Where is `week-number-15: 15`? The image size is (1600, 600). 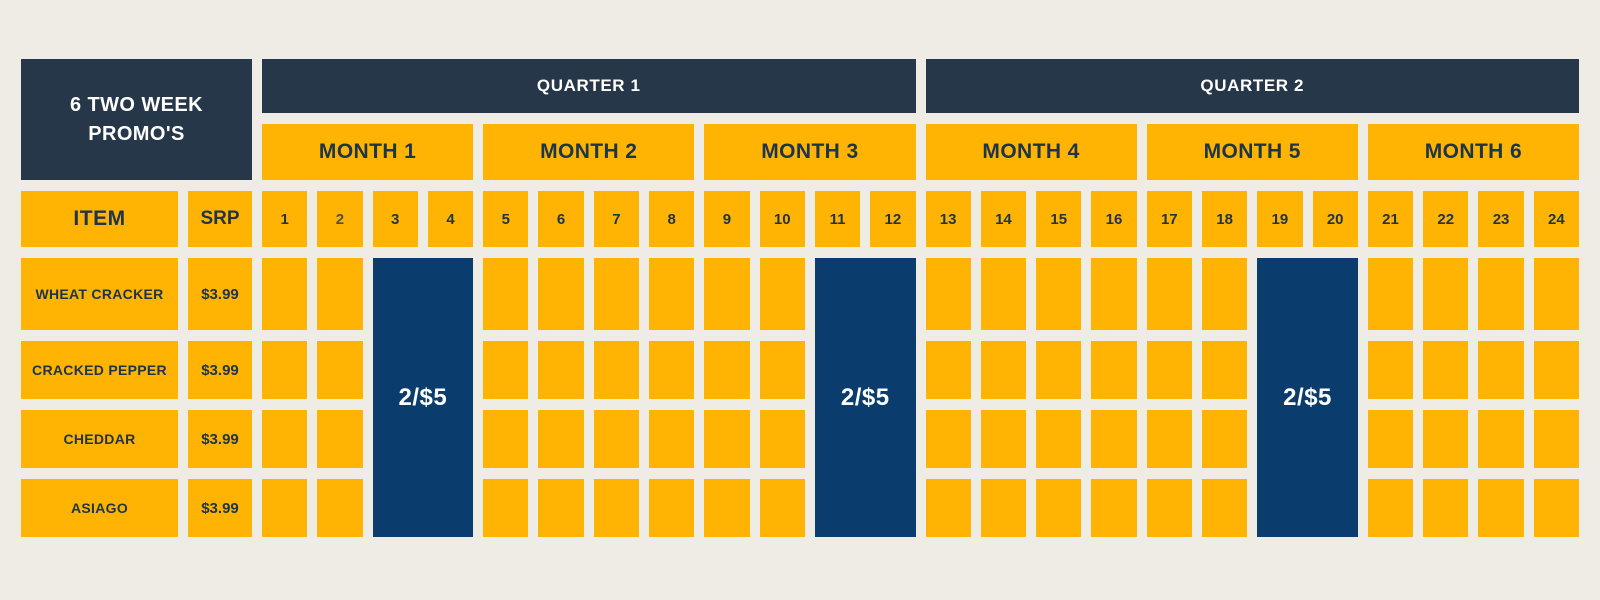
week-number-15: 15 is located at coordinates (1059, 219).